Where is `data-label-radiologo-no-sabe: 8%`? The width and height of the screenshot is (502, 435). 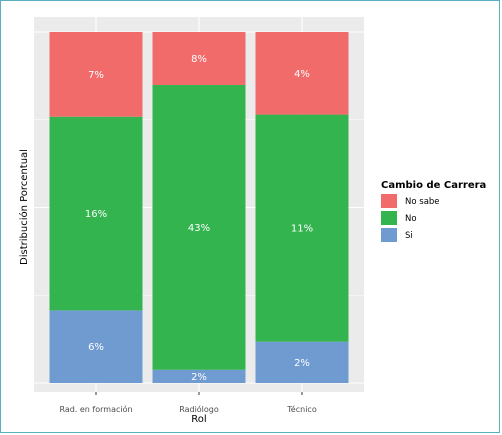
data-label-radiologo-no-sabe: 8% is located at coordinates (199, 59).